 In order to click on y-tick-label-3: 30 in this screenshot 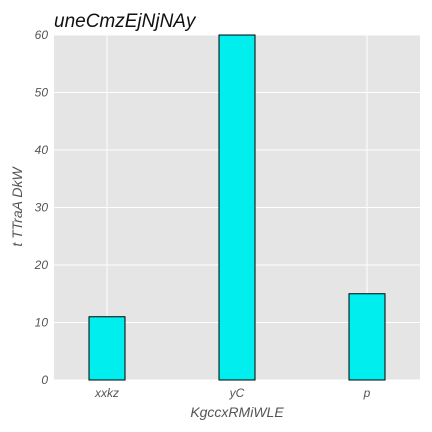, I will do `click(42, 208)`.